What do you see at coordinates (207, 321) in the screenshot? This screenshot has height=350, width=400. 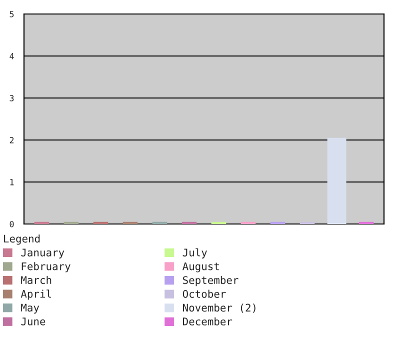 I see `legend-label: December` at bounding box center [207, 321].